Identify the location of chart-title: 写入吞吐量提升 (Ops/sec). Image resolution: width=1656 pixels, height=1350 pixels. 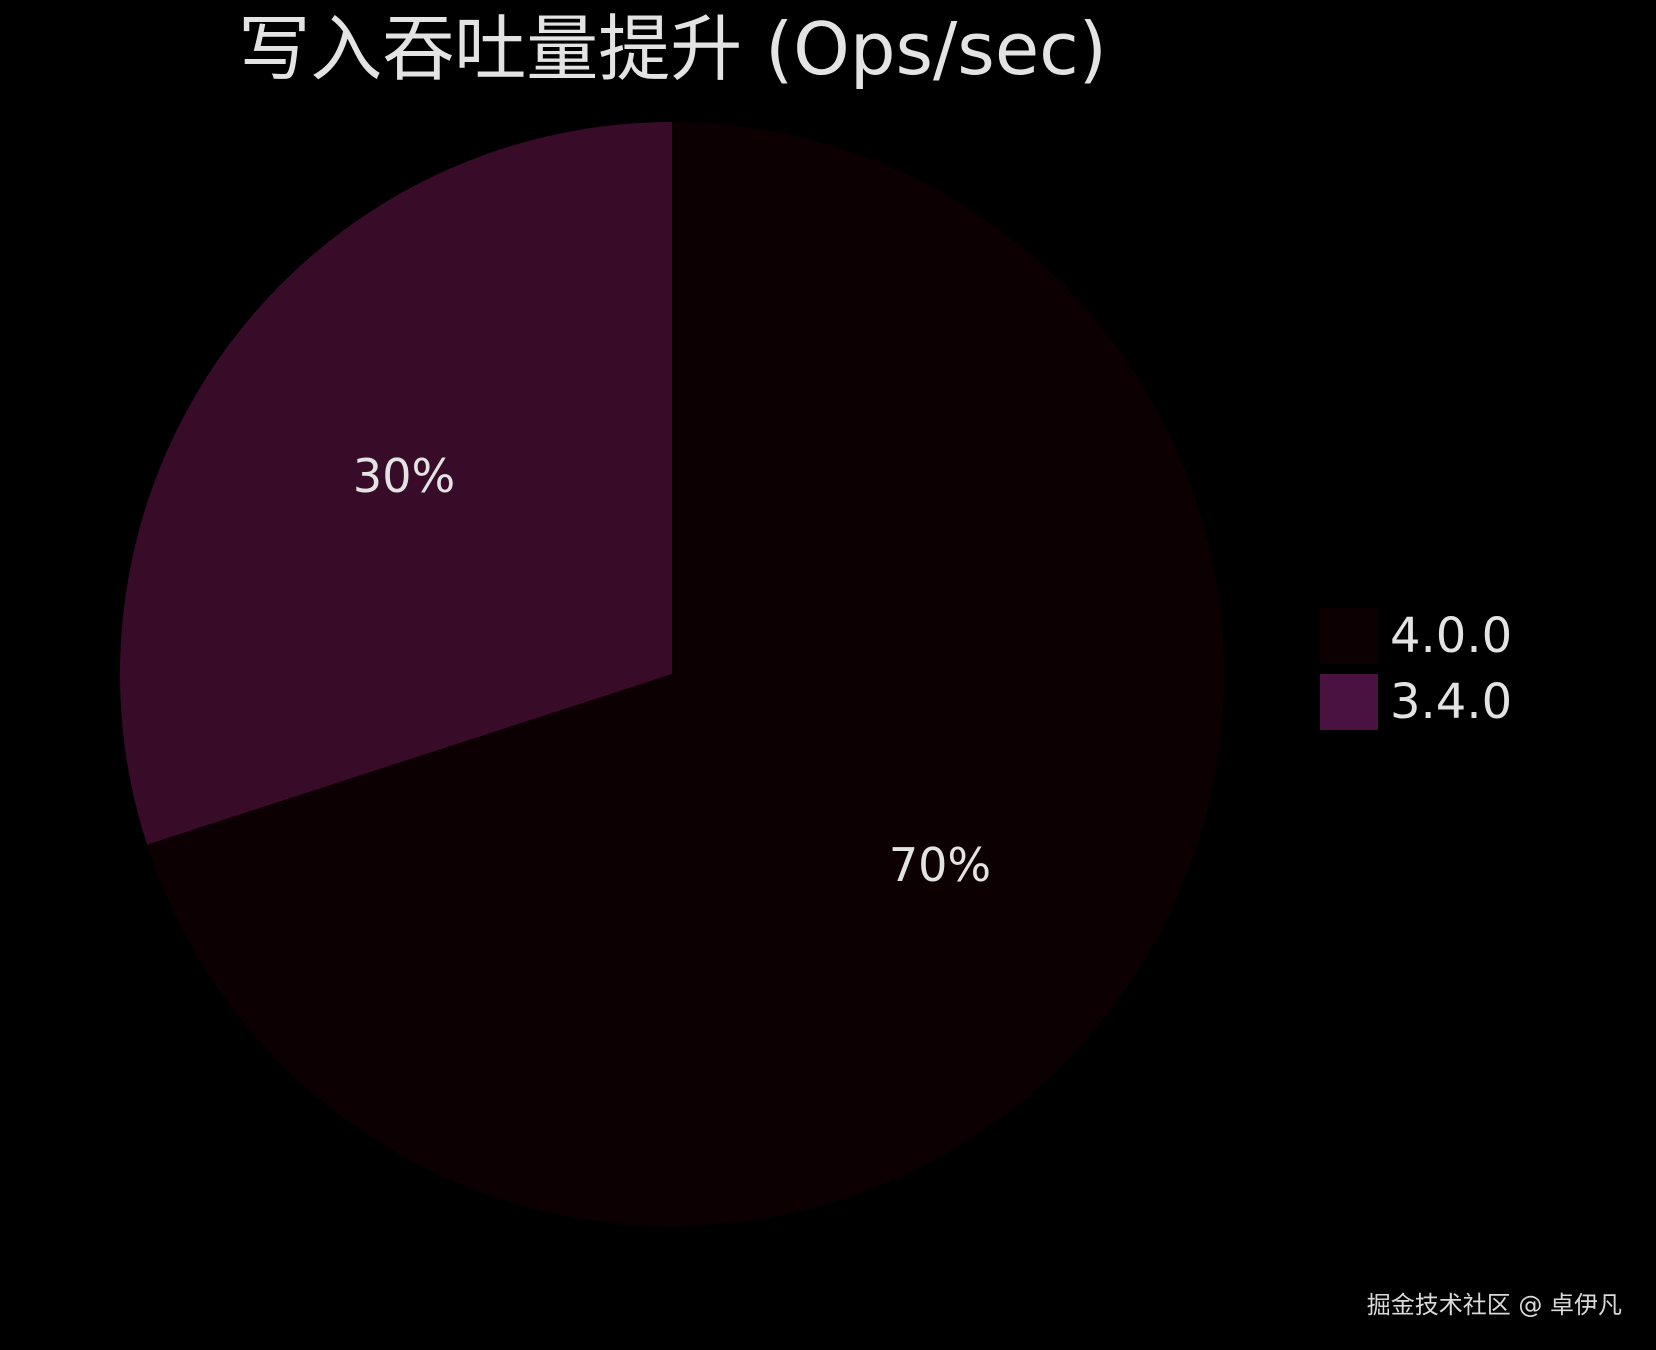
(672, 49).